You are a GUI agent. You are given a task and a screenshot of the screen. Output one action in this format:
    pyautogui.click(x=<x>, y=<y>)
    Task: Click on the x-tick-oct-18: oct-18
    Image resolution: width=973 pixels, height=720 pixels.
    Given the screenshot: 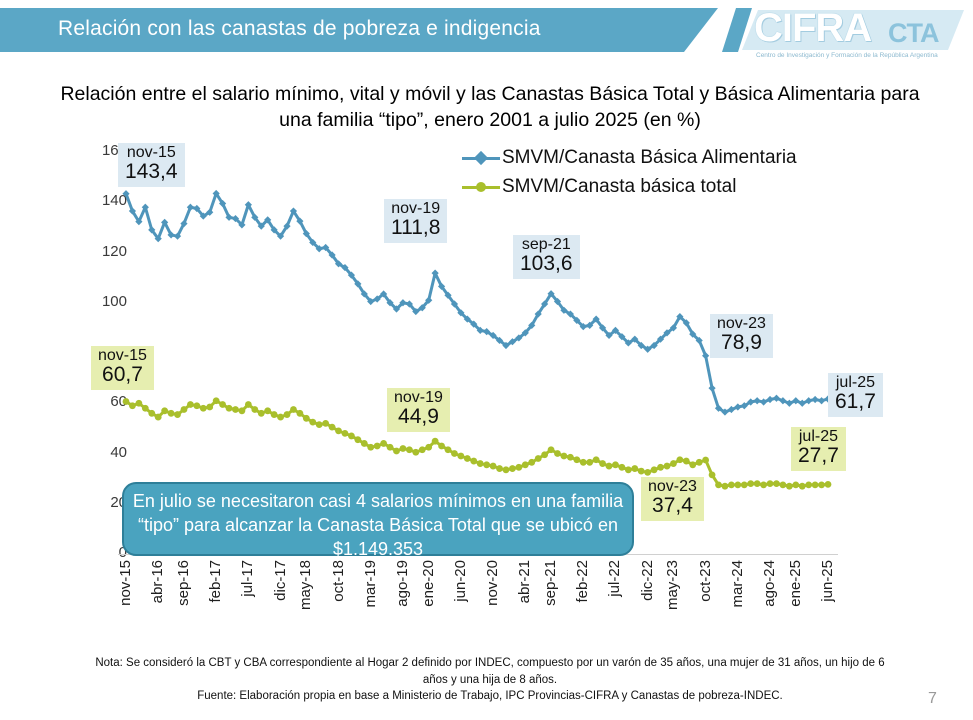 What is the action you would take?
    pyautogui.click(x=338, y=581)
    